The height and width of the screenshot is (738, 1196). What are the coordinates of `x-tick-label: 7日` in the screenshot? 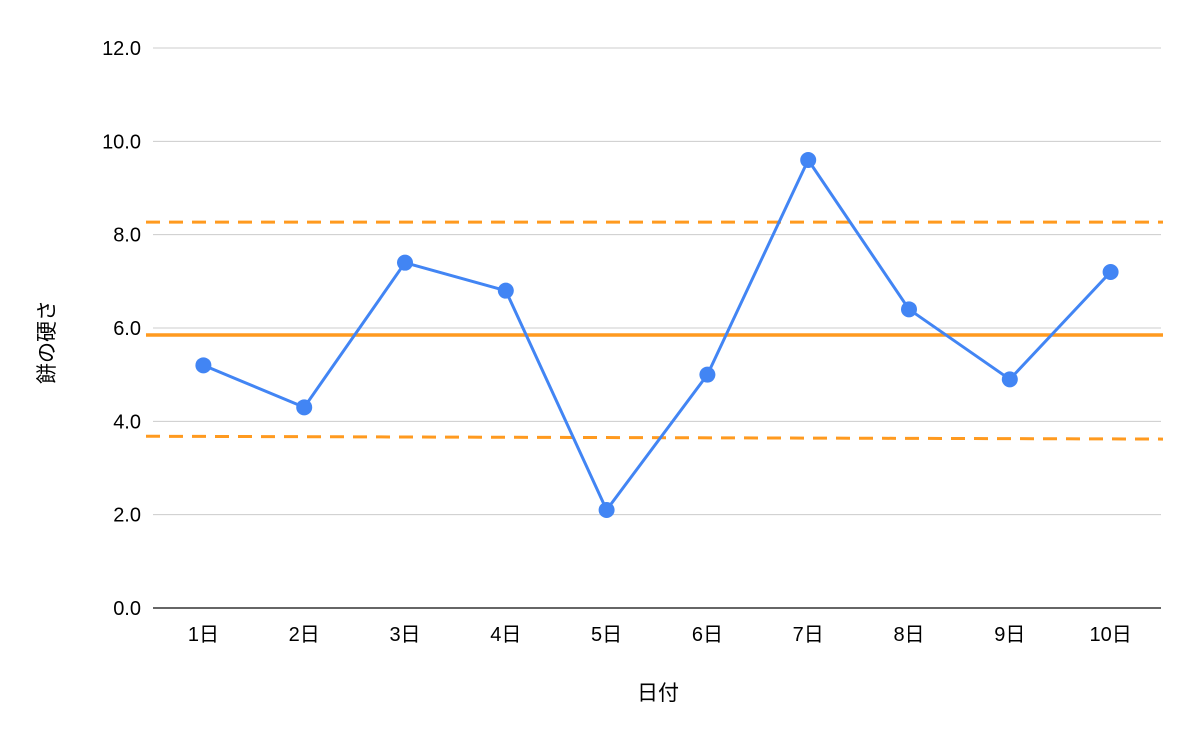 It's located at (808, 635).